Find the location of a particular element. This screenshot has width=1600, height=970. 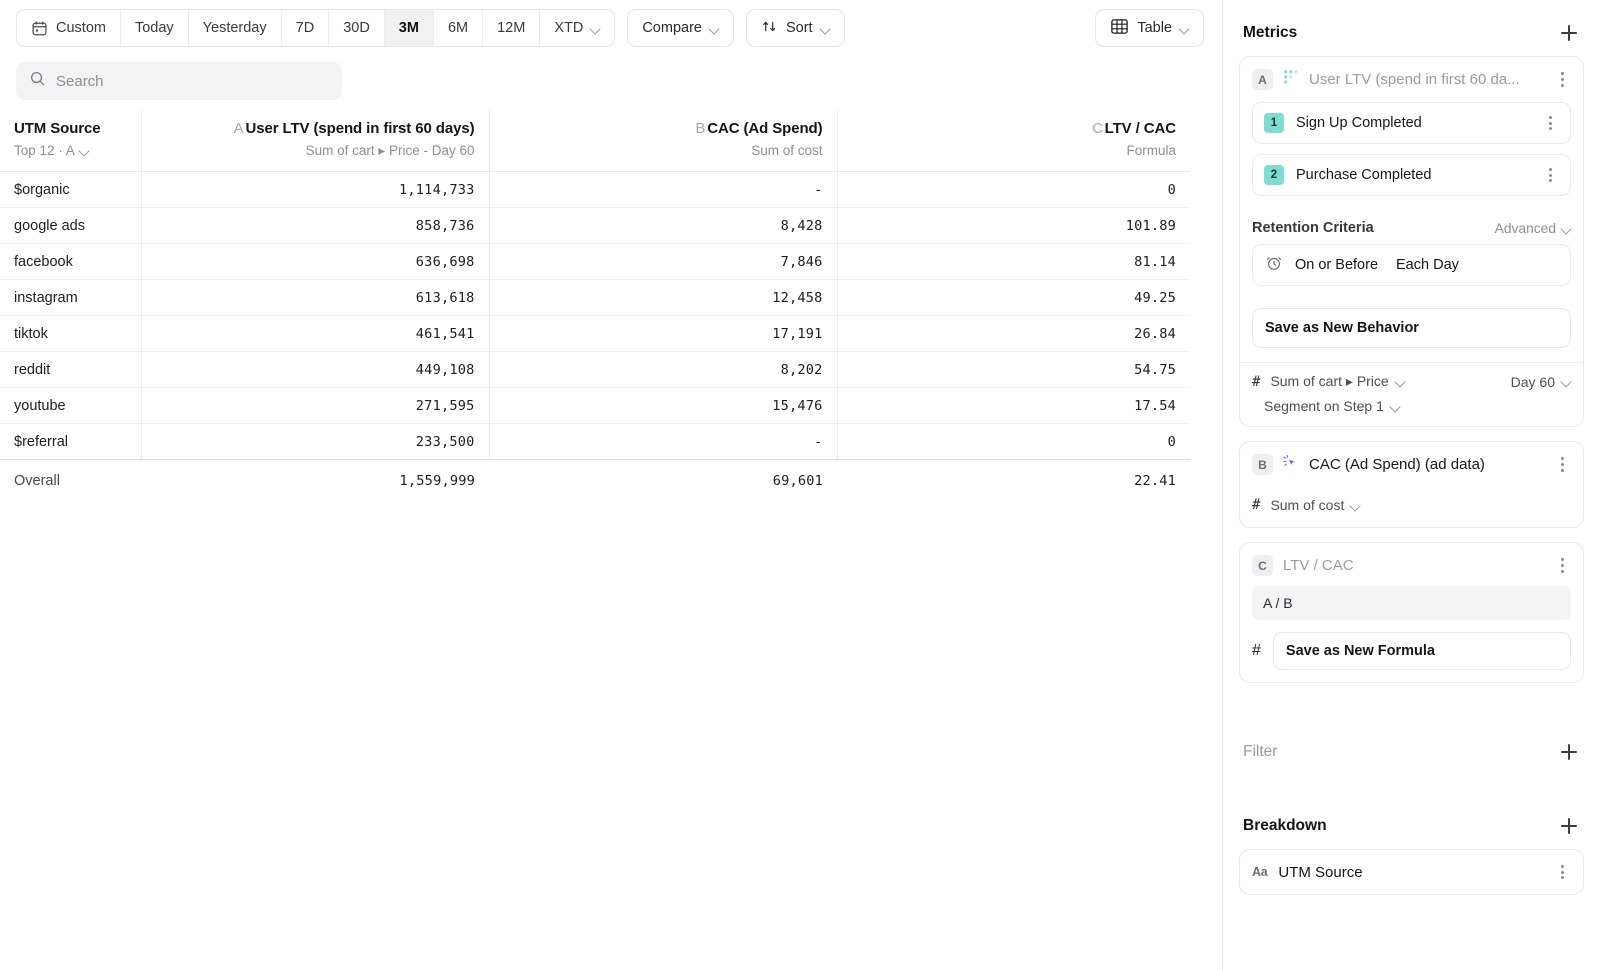

breakdown-title: Breakdown is located at coordinates (1285, 825).